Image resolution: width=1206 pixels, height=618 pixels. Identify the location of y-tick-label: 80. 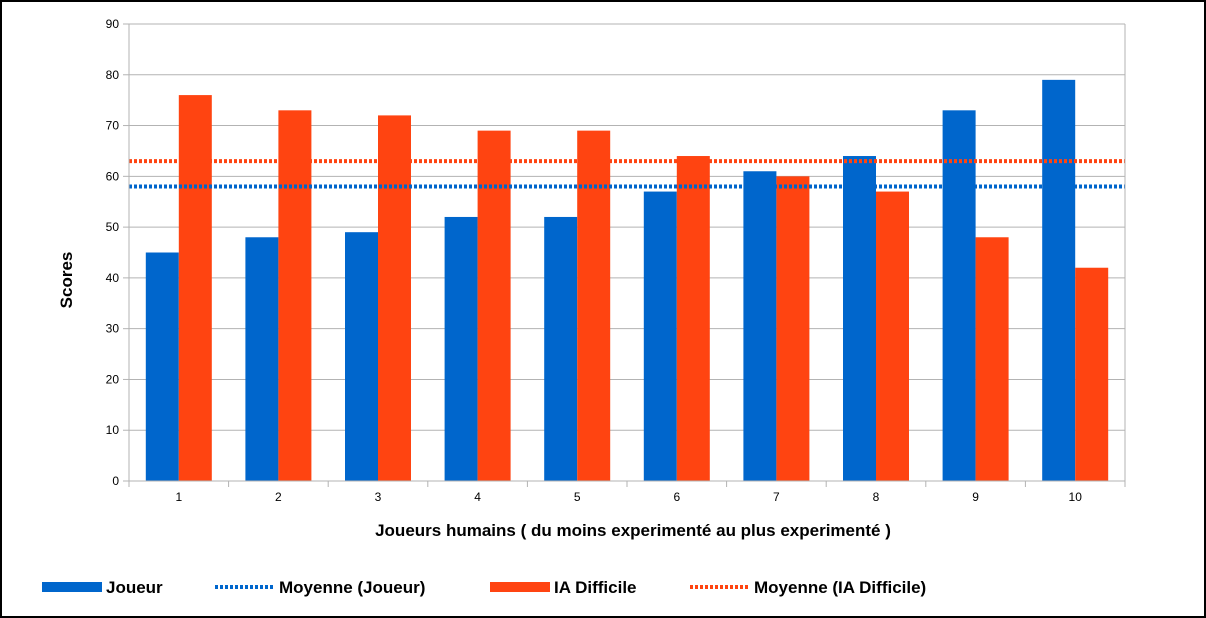
(113, 75).